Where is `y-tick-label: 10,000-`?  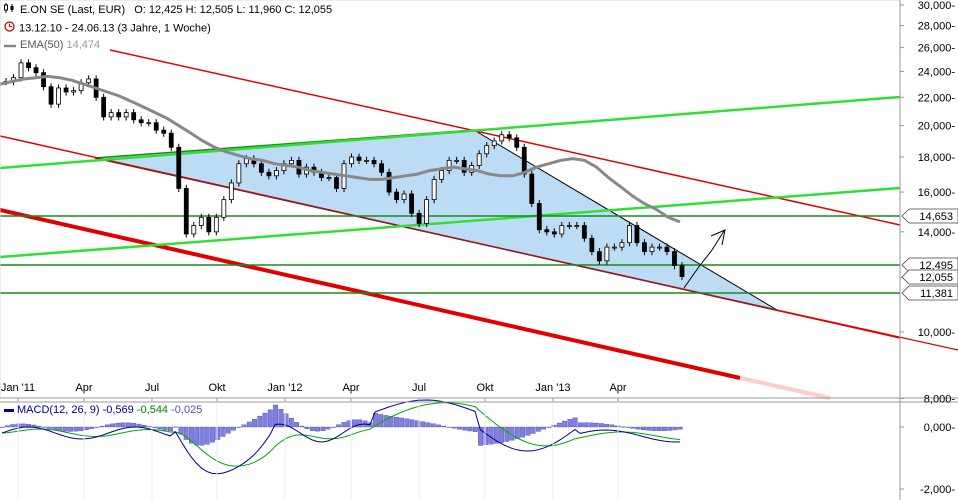
y-tick-label: 10,000- is located at coordinates (937, 333).